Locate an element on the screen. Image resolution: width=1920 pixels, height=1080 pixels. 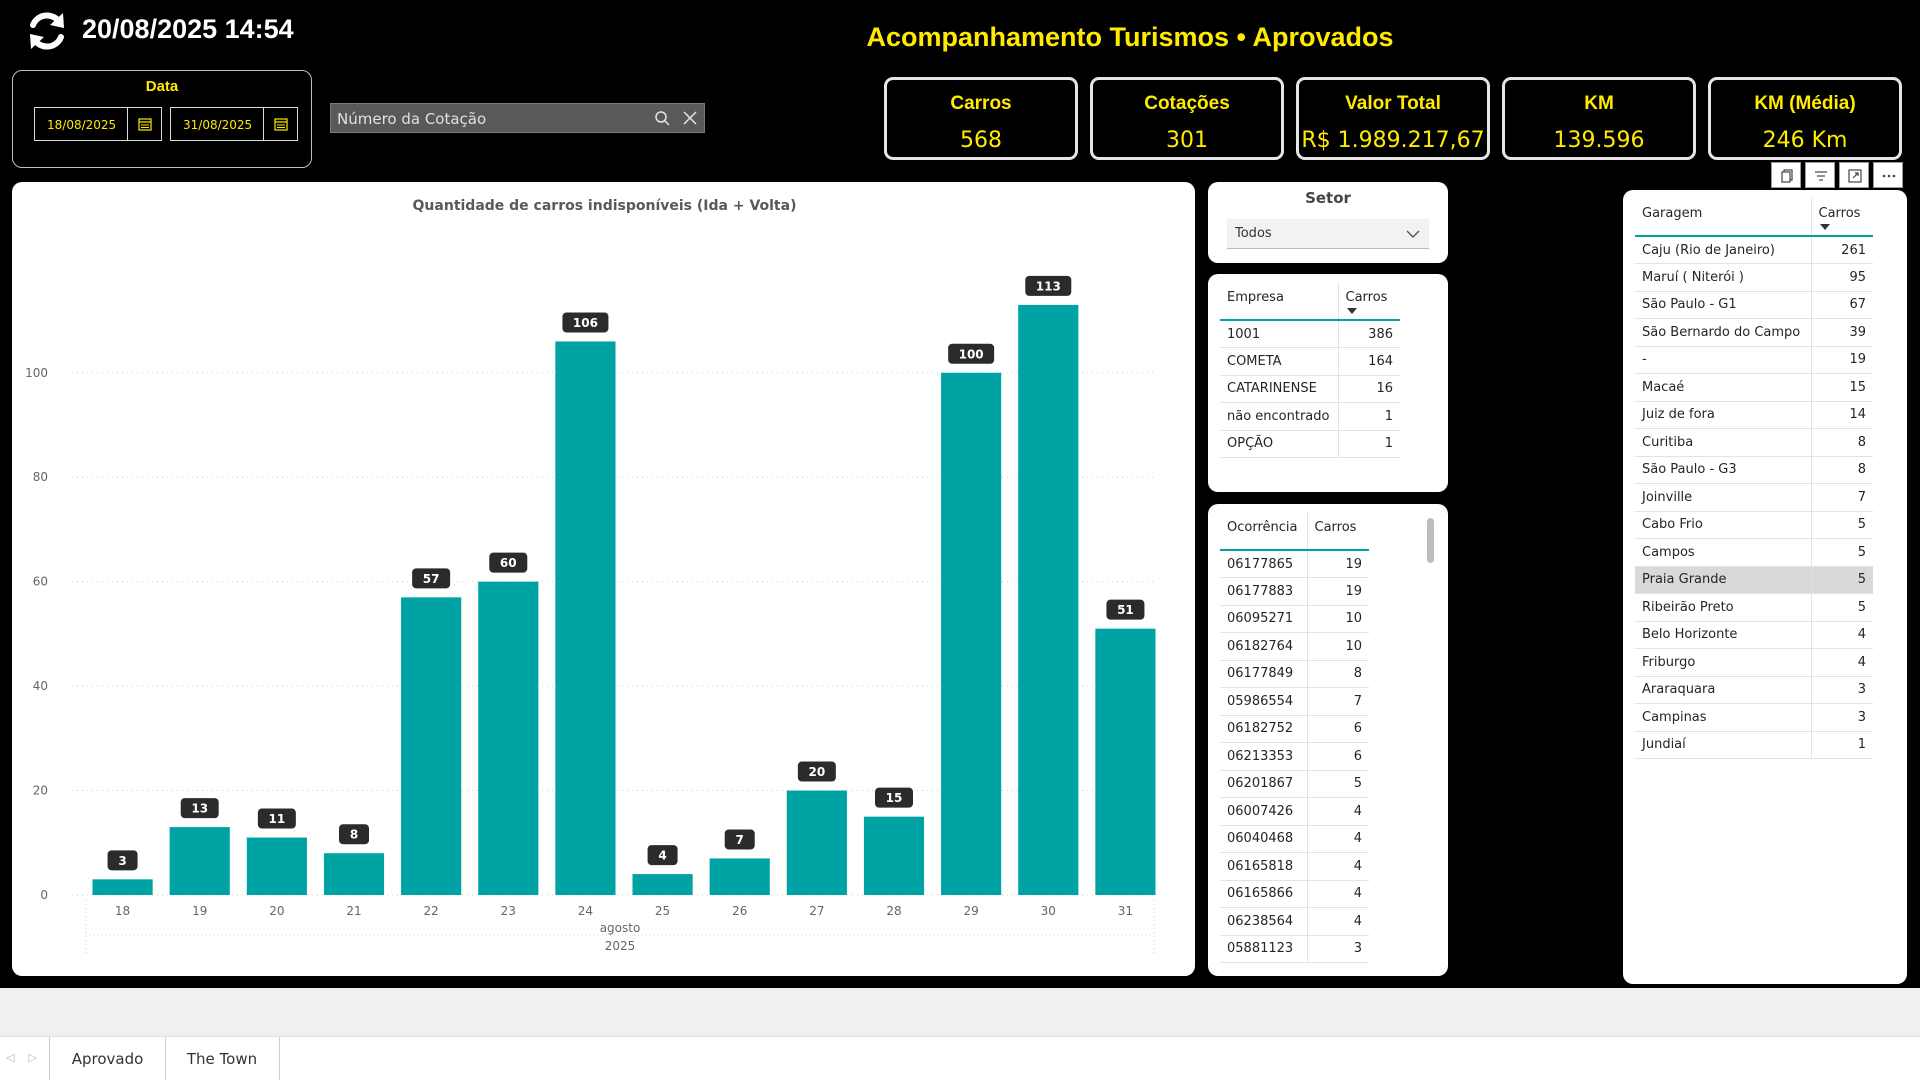
more-options-icon is located at coordinates (1888, 175).